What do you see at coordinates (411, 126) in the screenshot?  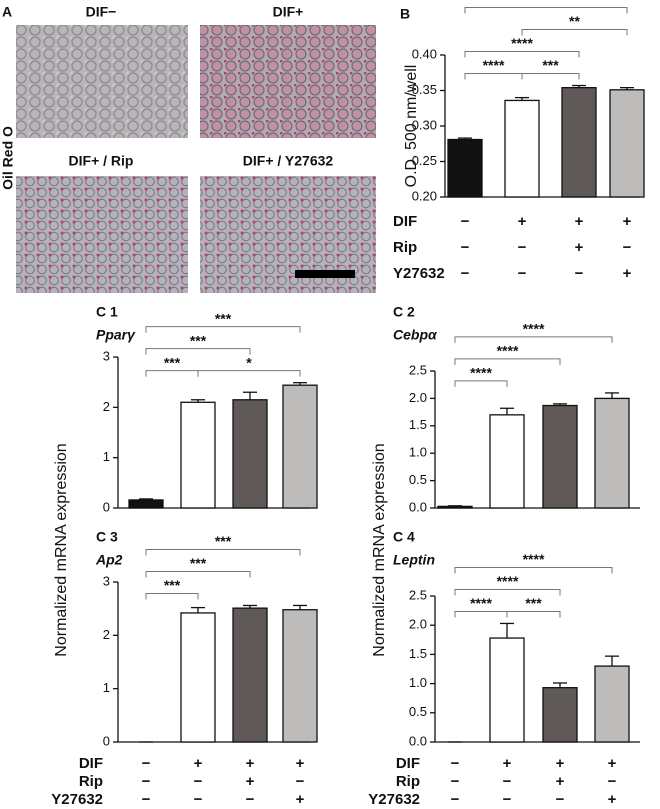 I see `y-axis-label: O.D. 500 nm/well` at bounding box center [411, 126].